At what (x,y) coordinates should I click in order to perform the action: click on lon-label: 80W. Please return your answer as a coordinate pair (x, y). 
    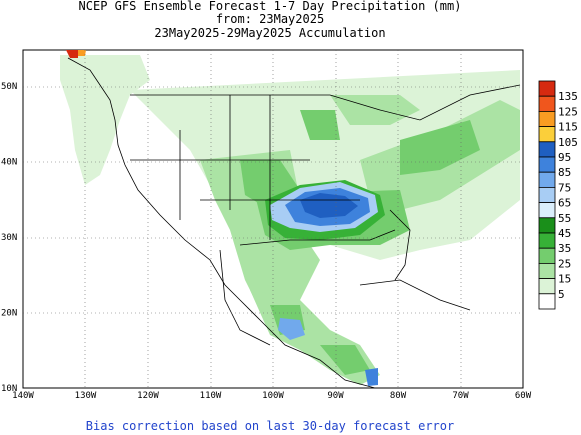
    Looking at the image, I should click on (398, 396).